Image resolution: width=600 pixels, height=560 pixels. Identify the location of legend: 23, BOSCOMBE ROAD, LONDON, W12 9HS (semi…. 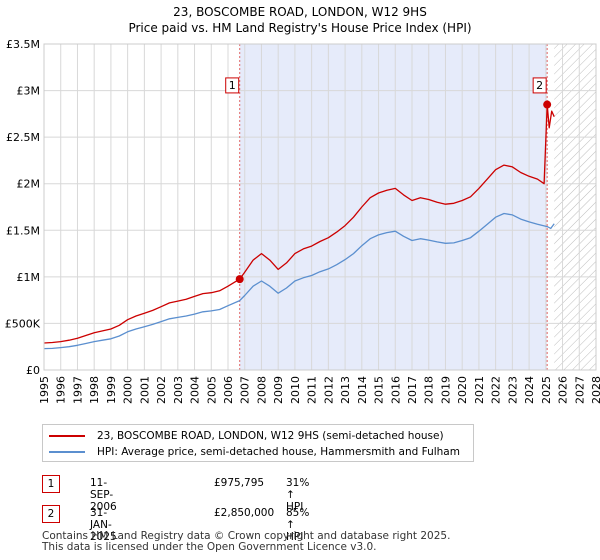
(258, 443).